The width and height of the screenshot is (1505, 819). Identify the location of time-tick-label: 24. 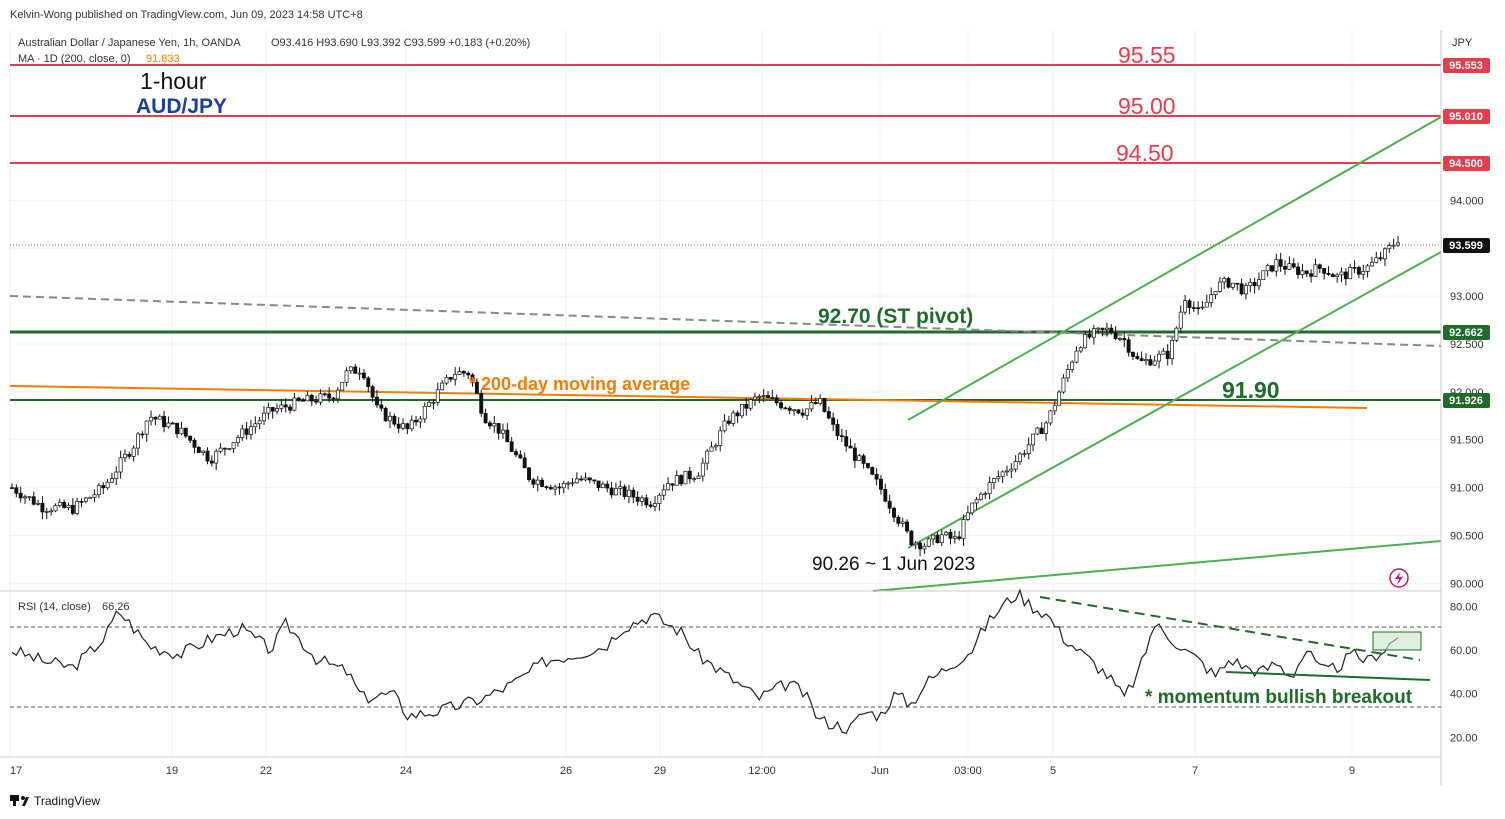
(406, 771).